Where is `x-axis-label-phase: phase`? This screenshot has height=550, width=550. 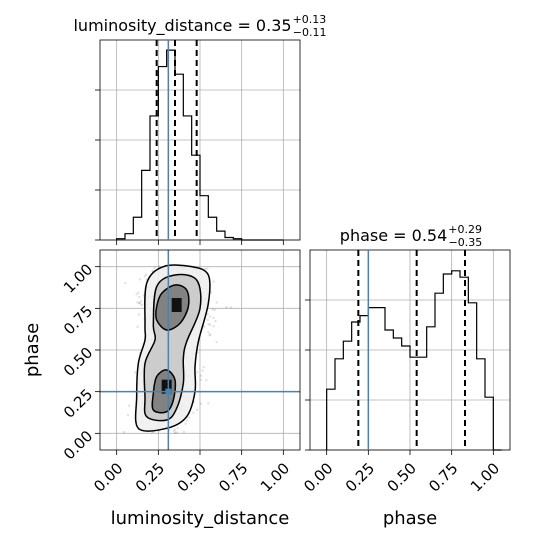 x-axis-label-phase: phase is located at coordinates (410, 518).